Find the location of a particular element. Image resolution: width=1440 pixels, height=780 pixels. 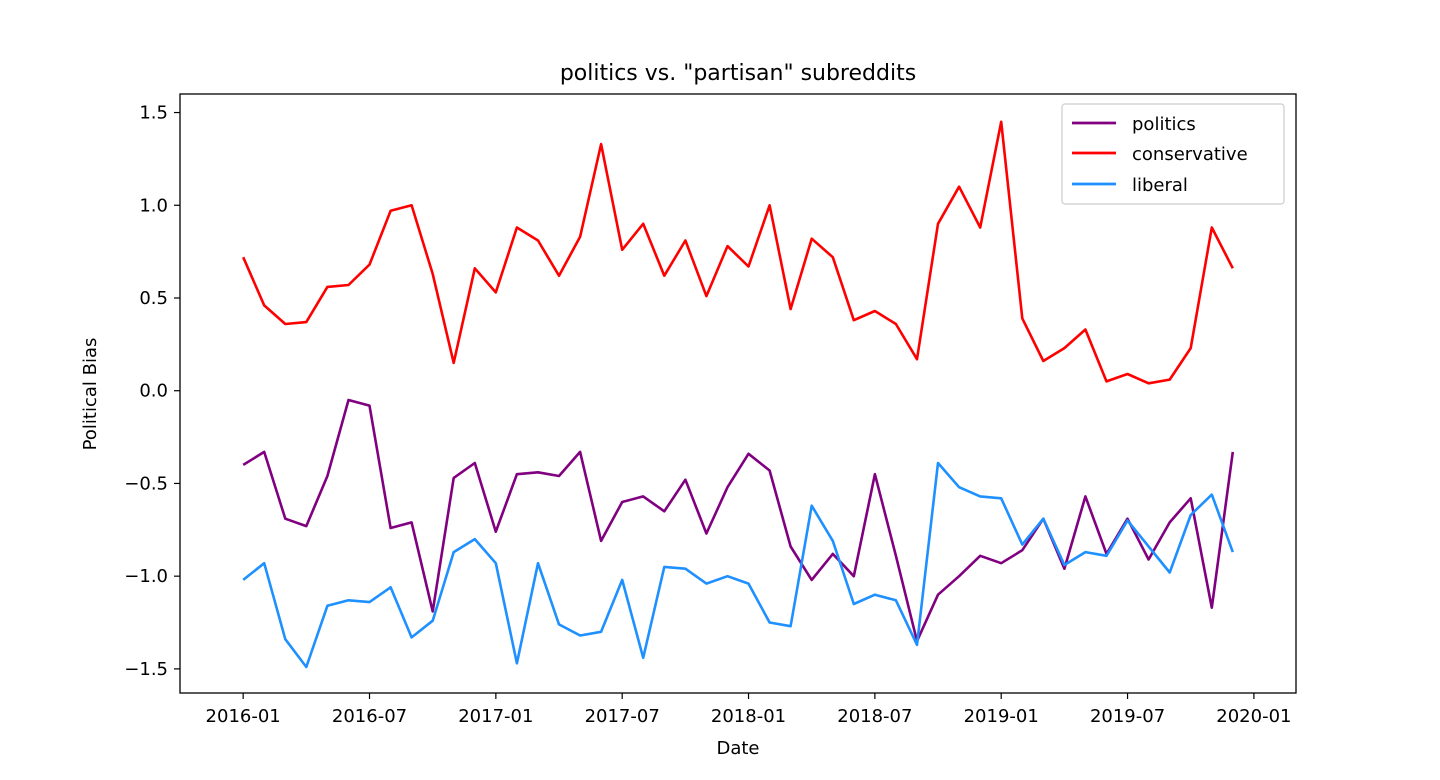

legend-label-politics: politics is located at coordinates (1164, 124).